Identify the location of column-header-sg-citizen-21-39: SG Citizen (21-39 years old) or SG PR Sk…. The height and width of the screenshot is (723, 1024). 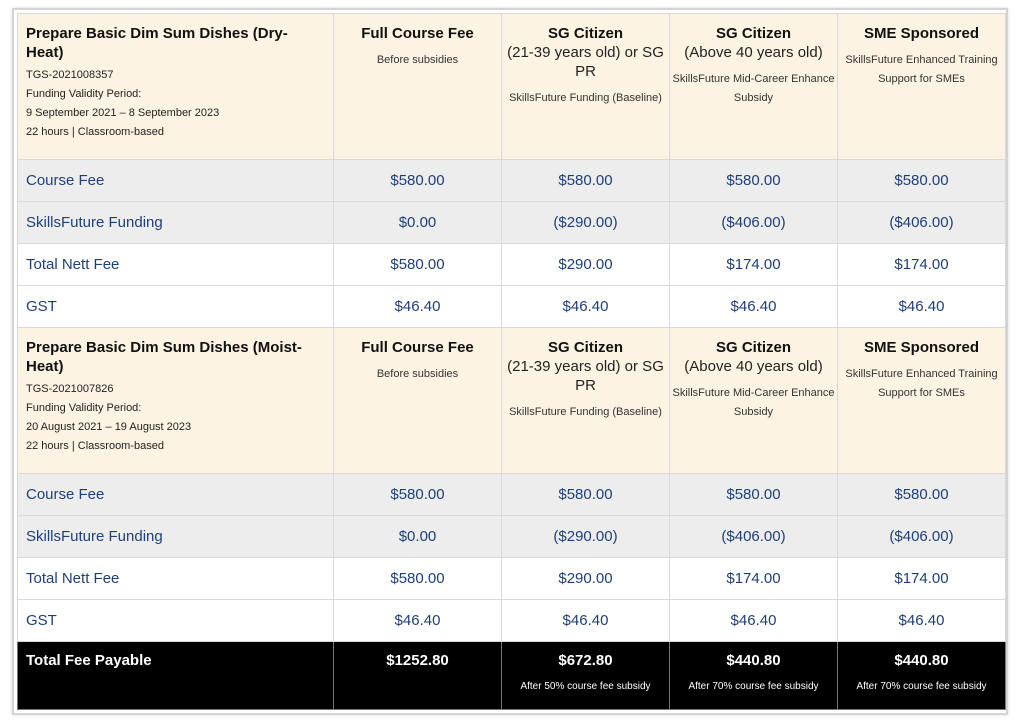
(585, 86).